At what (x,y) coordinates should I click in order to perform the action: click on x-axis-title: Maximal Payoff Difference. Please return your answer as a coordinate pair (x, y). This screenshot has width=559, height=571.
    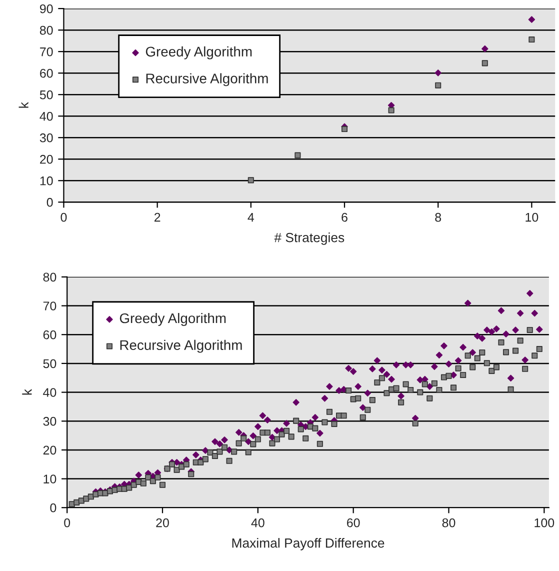
    Looking at the image, I should click on (308, 544).